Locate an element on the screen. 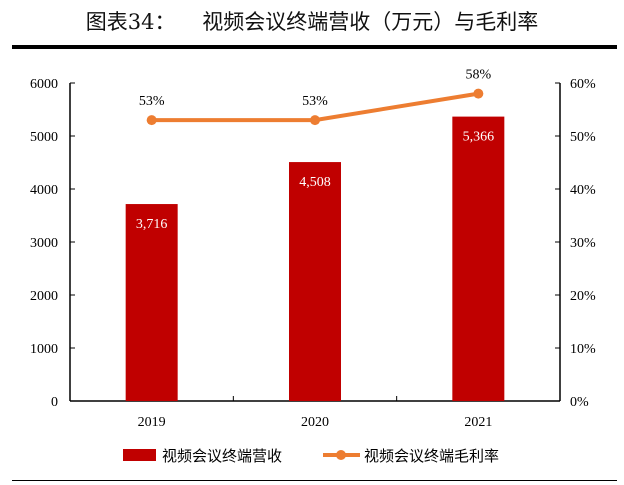 This screenshot has width=624, height=485. legend-bar-label: 视频会议终端营收 is located at coordinates (222, 456).